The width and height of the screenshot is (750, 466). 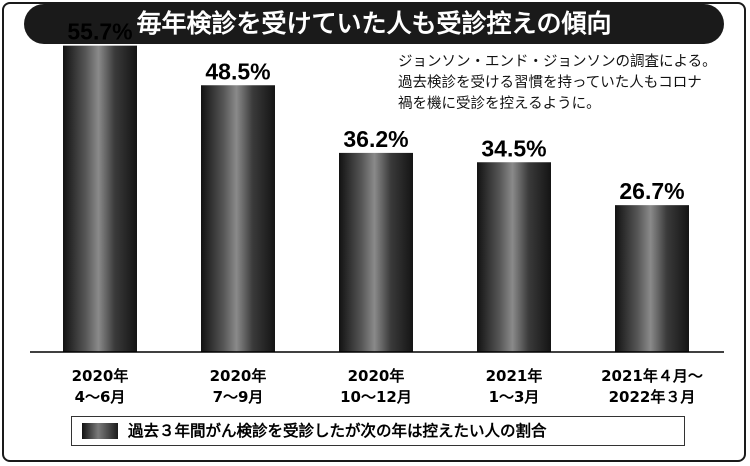 What do you see at coordinates (557, 62) in the screenshot?
I see `source-note-line-1: ジョンソン・エンド・ジョンソンの調査による。` at bounding box center [557, 62].